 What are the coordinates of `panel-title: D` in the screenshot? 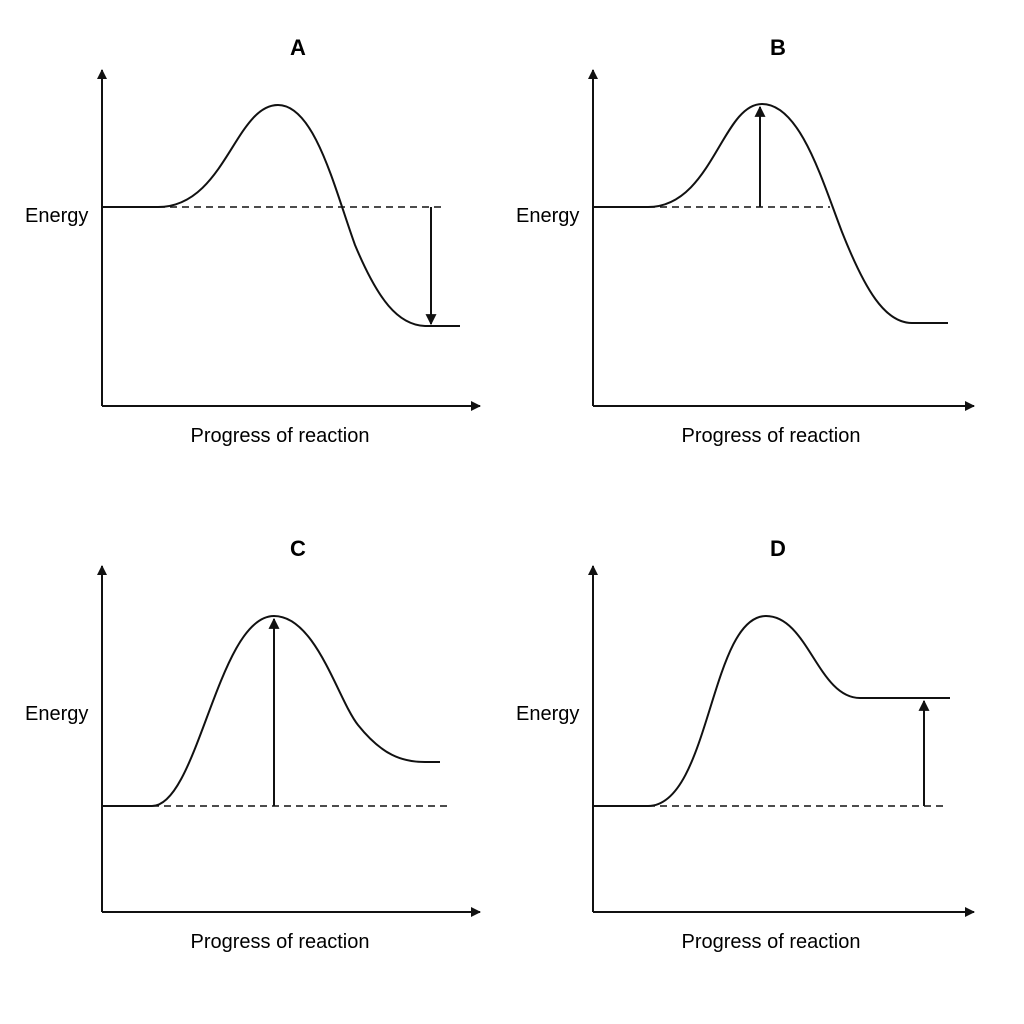 It's located at (778, 548).